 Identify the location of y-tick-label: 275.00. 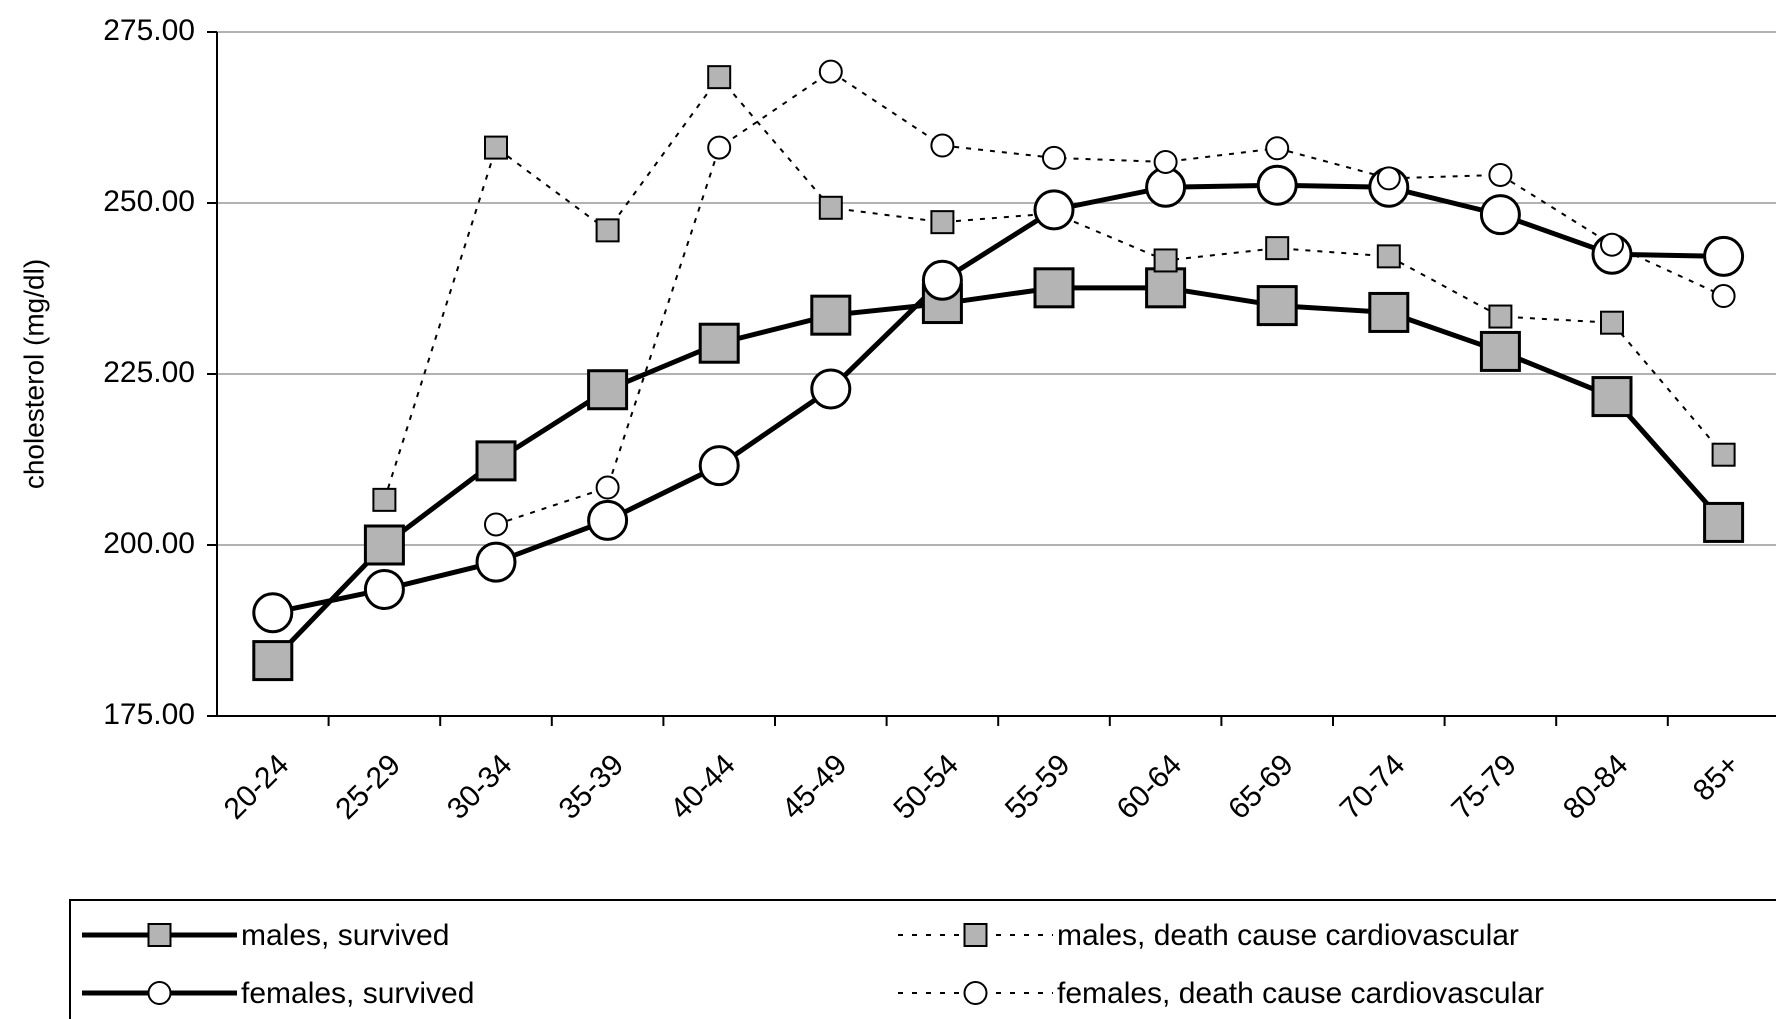
(149, 30).